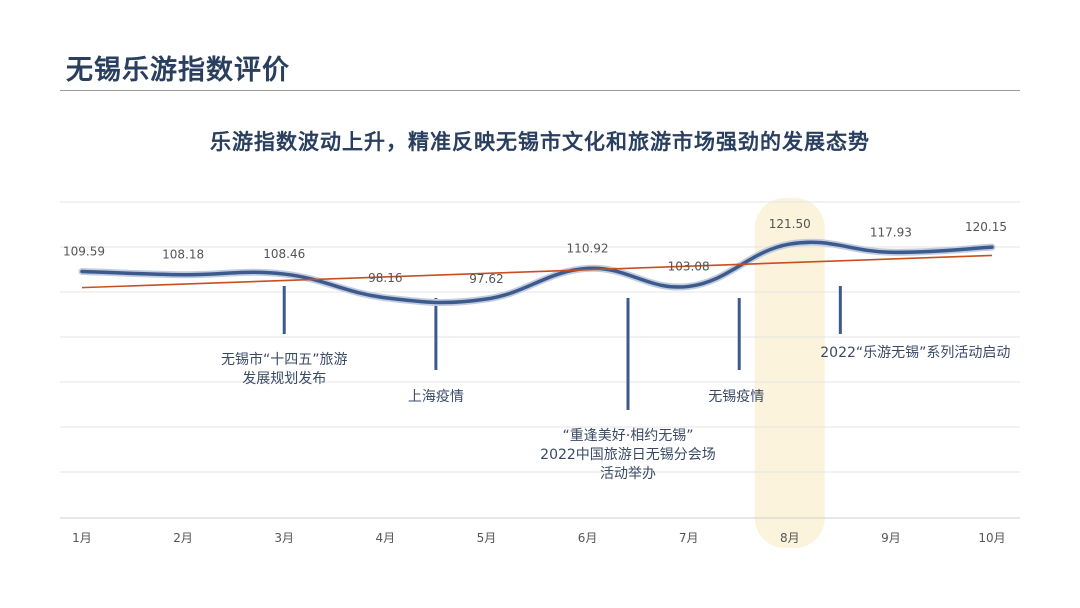  Describe the element at coordinates (385, 278) in the screenshot. I see `value-label: 98.16` at that location.